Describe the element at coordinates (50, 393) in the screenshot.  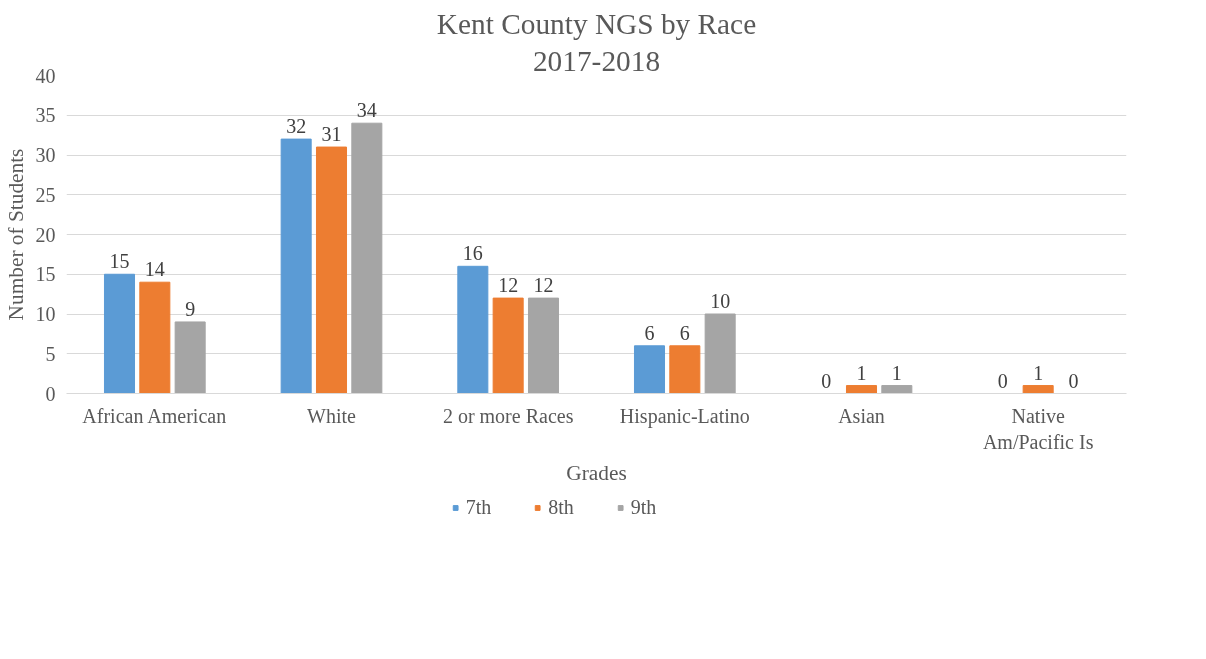
I see `y-tick-label: 0` at that location.